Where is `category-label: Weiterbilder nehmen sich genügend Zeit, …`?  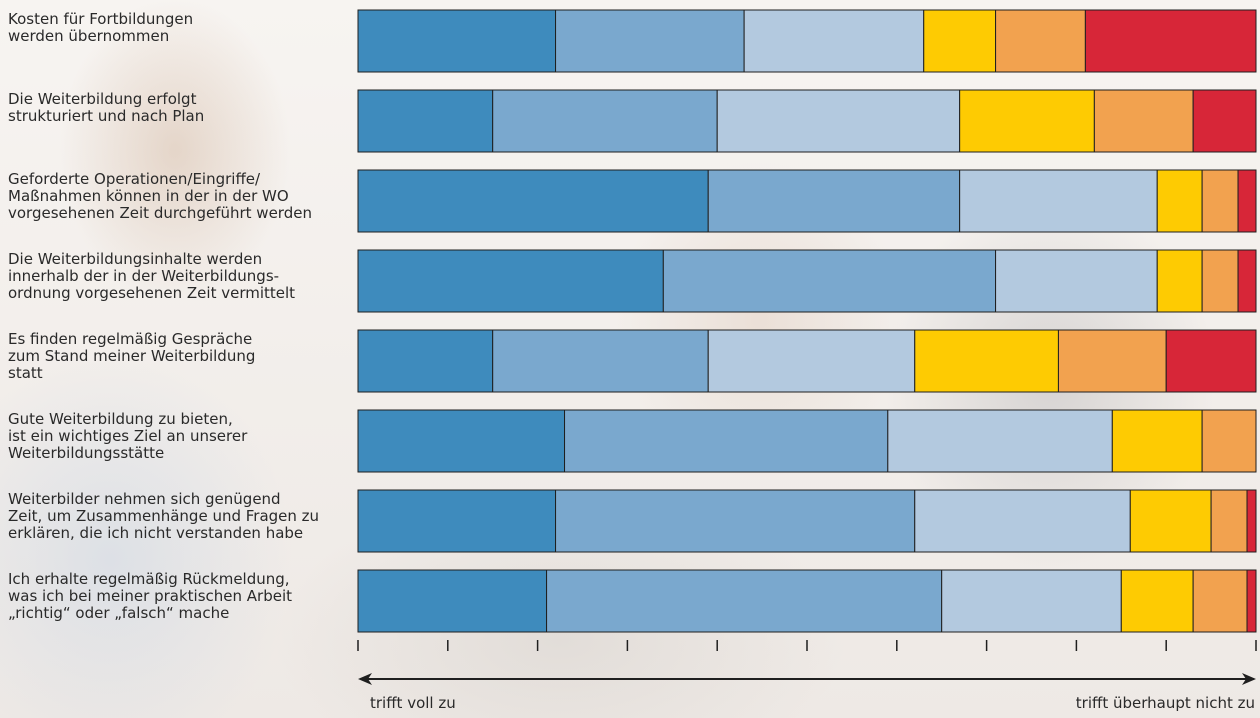
category-label: Weiterbilder nehmen sich genügend Zeit, … is located at coordinates (164, 516).